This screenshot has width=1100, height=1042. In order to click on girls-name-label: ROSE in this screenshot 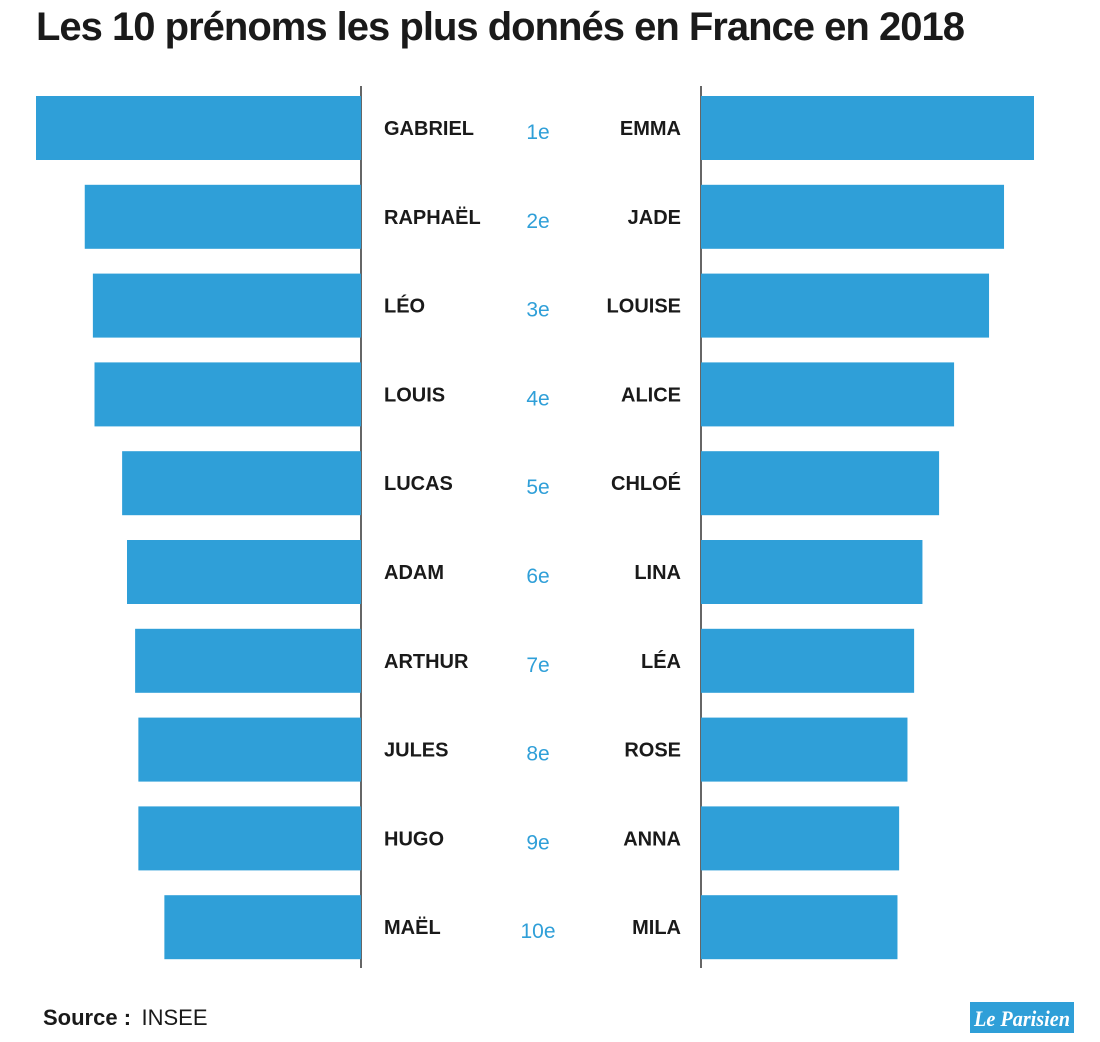, I will do `click(652, 751)`.